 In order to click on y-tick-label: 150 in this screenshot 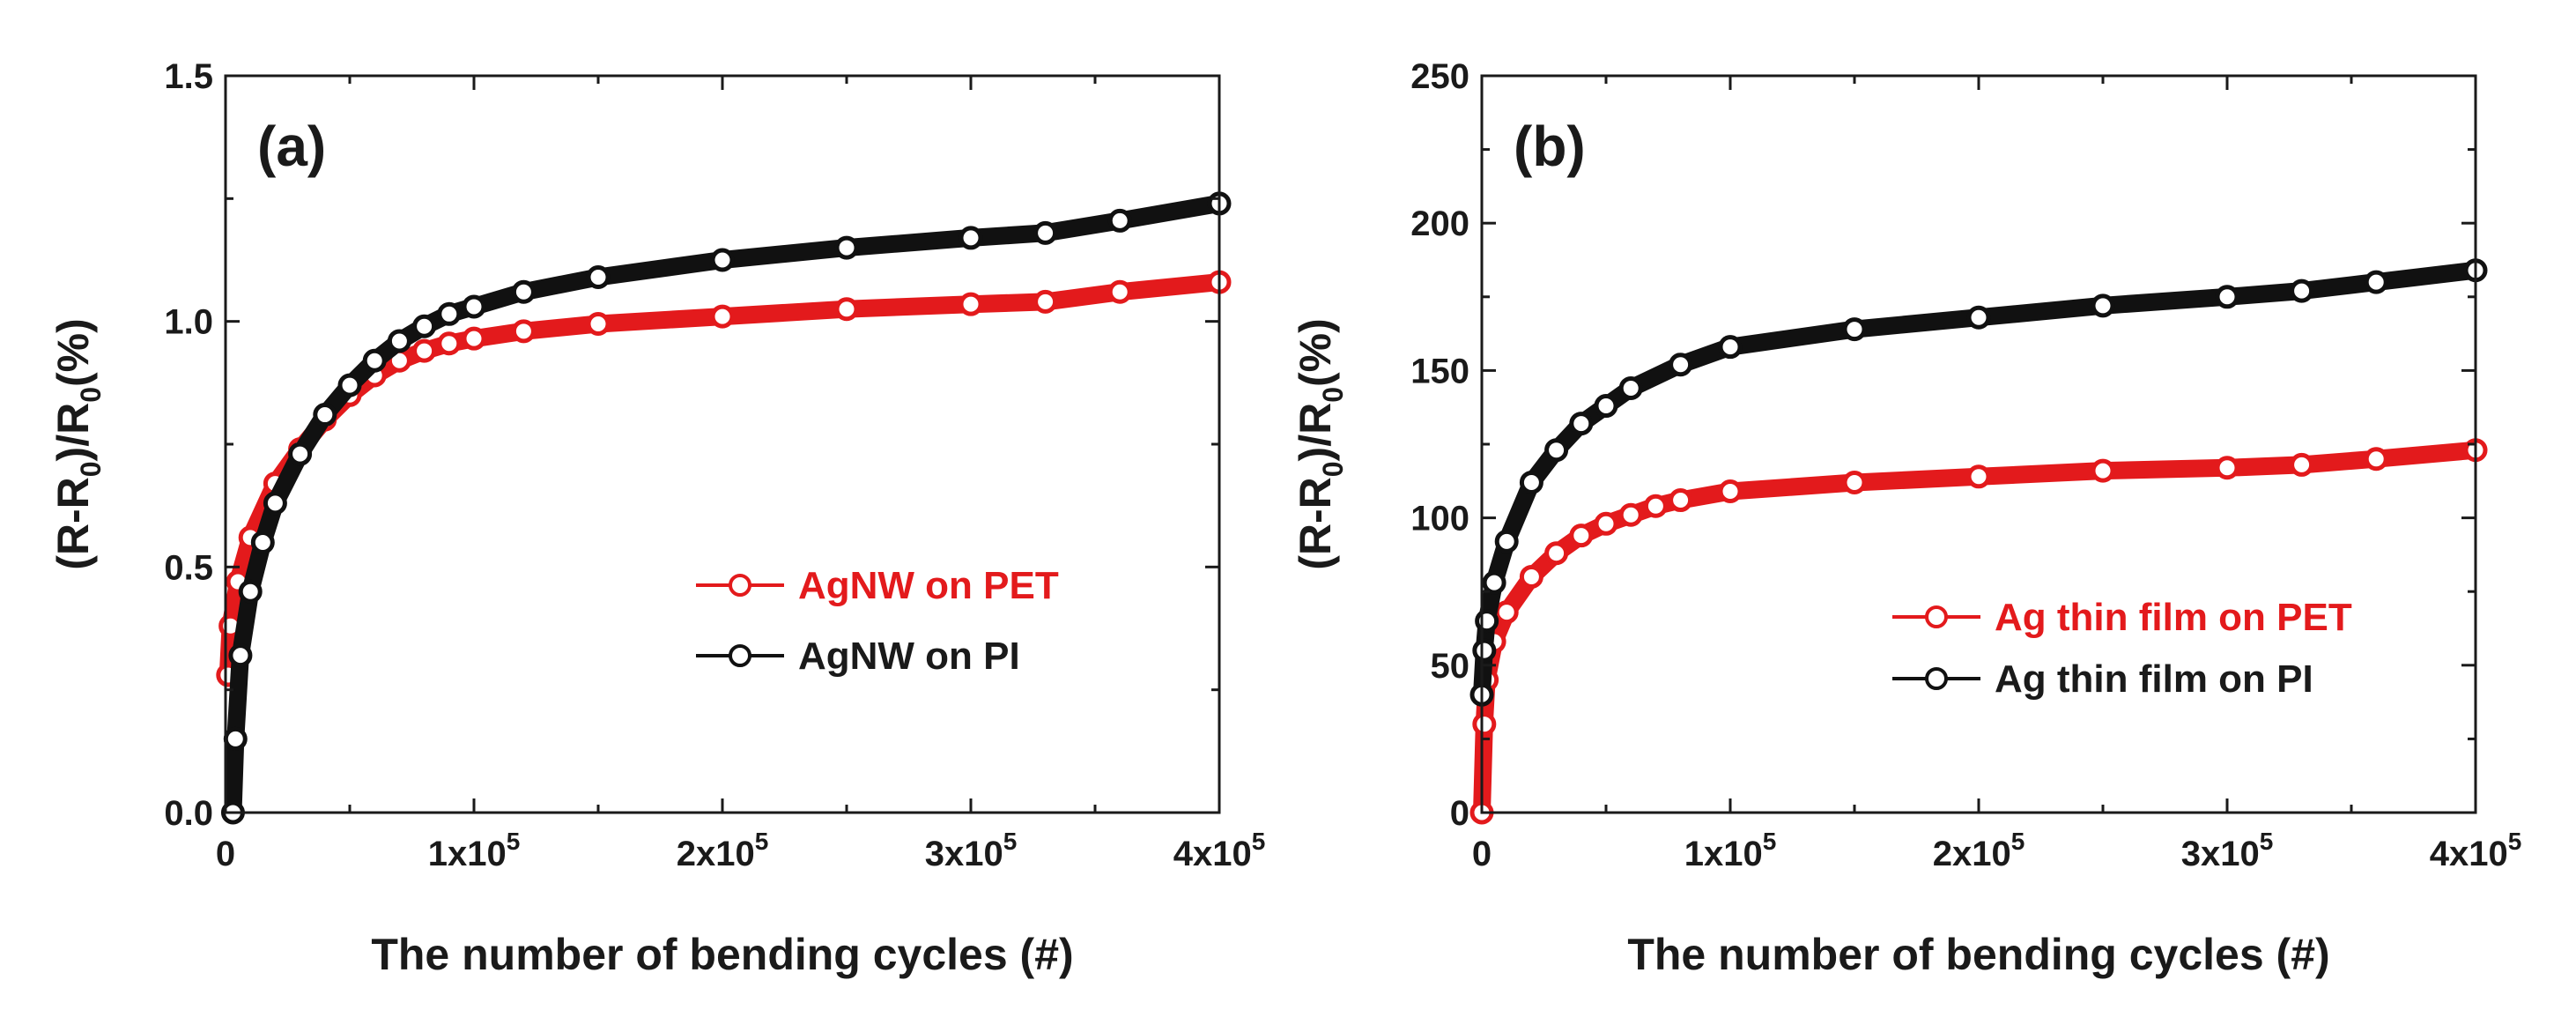, I will do `click(1439, 371)`.